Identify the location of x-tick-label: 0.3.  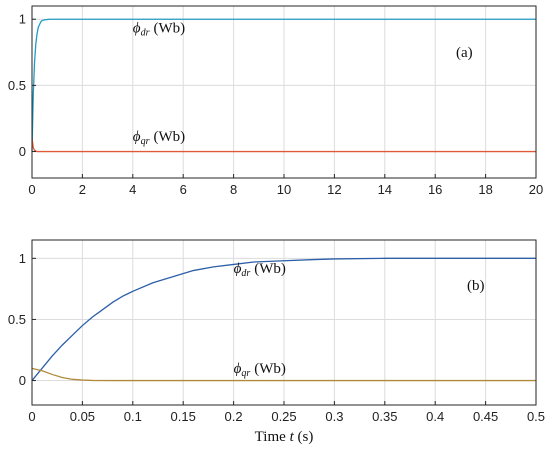
(334, 416).